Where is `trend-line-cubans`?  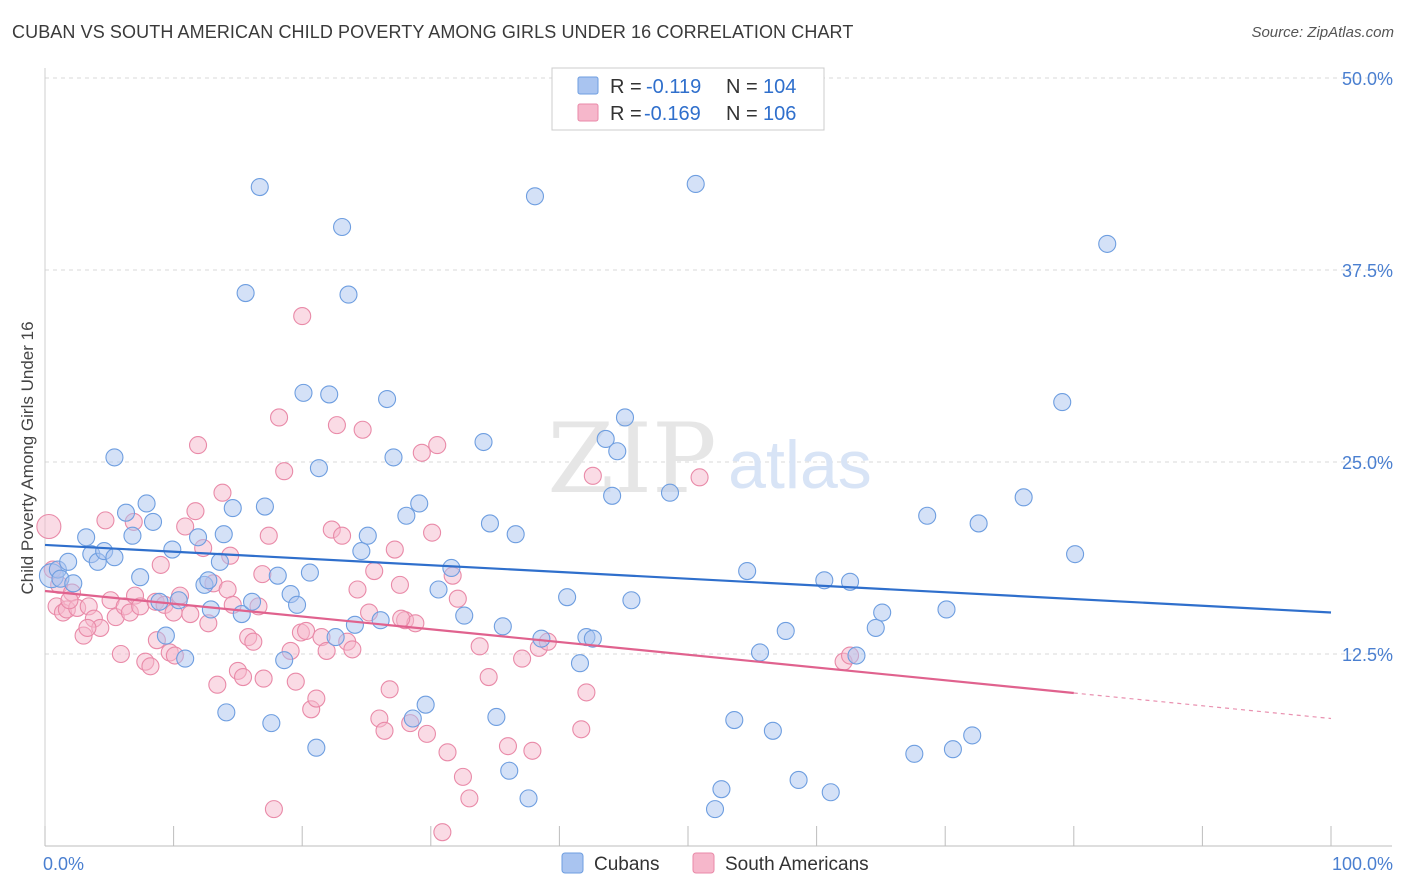
trend-line-cubans is located at coordinates (688, 578).